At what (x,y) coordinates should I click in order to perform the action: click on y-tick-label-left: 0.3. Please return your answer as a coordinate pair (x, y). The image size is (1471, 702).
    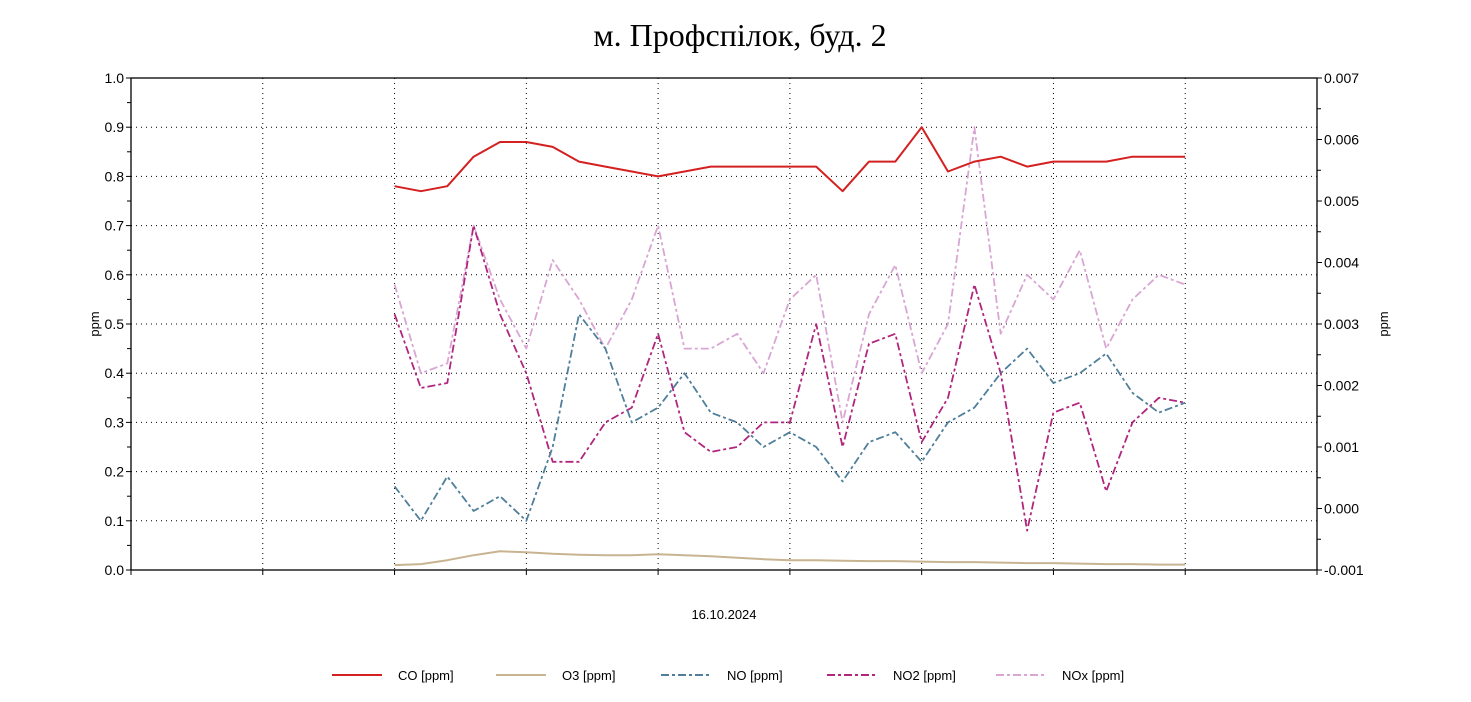
    Looking at the image, I should click on (115, 422).